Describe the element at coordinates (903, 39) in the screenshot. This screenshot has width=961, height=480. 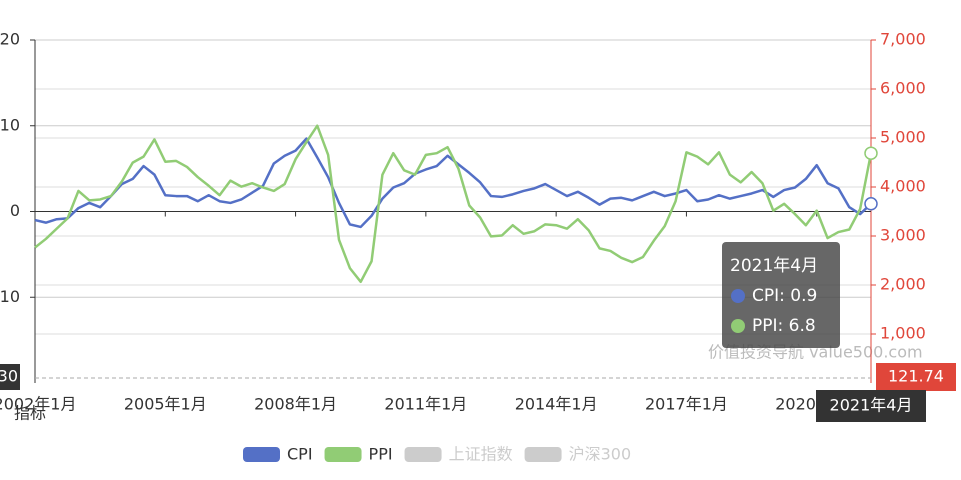
I see `y2-tick-label: 7,000` at that location.